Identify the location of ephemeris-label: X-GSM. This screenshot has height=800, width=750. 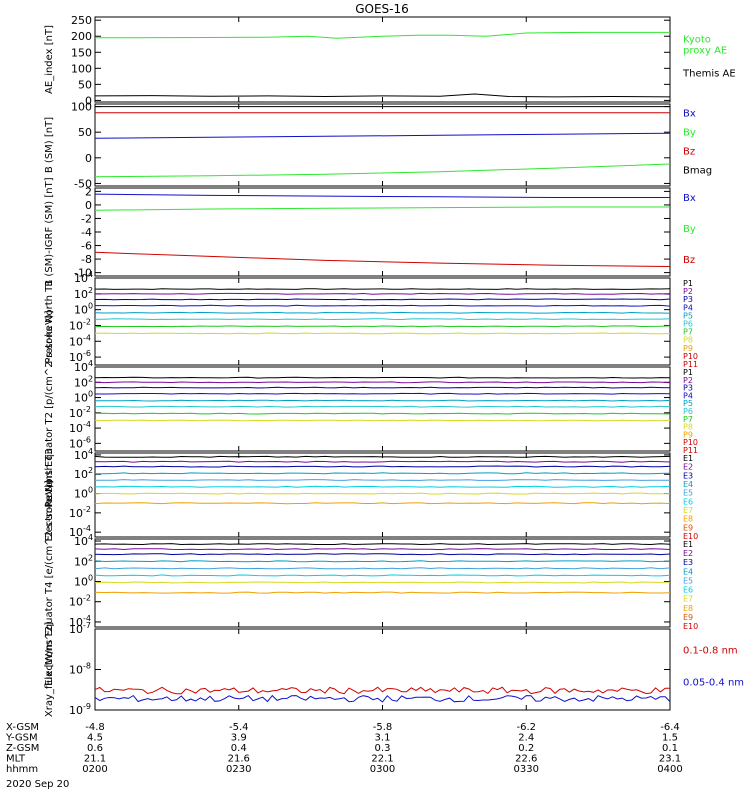
(22, 727).